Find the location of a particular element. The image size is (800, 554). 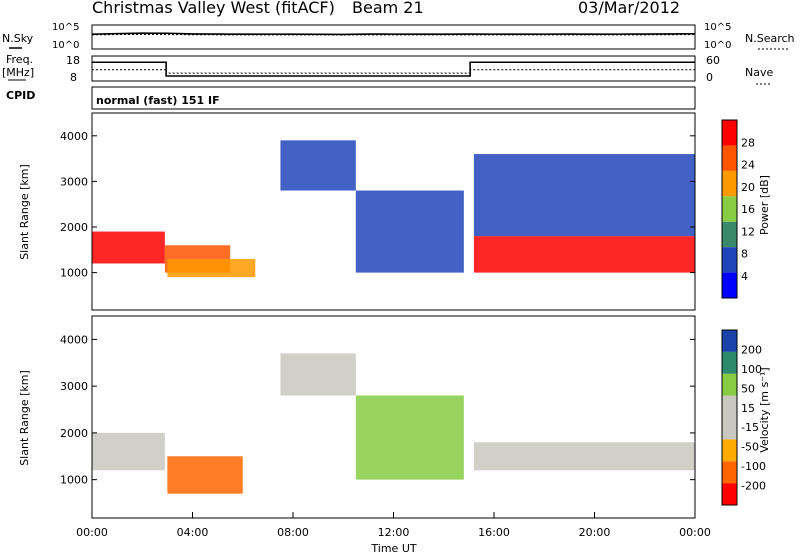

power-colorbar: 4 8 12 16 20 24 28 is located at coordinates (738, 209).